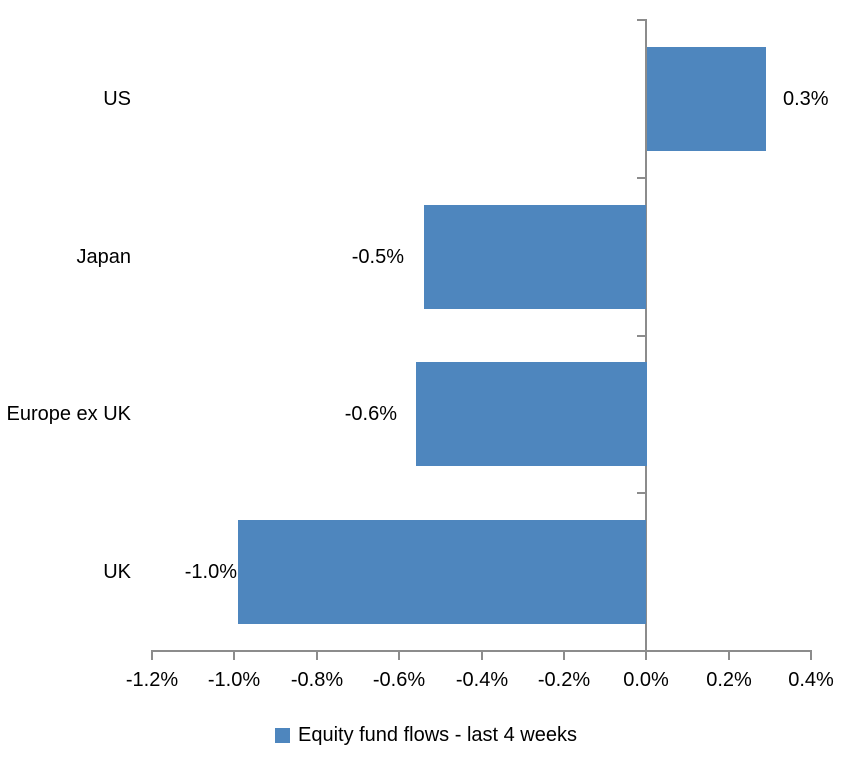 This screenshot has width=852, height=757. What do you see at coordinates (370, 414) in the screenshot?
I see `data-label-europe-ex-uk: -0.6%` at bounding box center [370, 414].